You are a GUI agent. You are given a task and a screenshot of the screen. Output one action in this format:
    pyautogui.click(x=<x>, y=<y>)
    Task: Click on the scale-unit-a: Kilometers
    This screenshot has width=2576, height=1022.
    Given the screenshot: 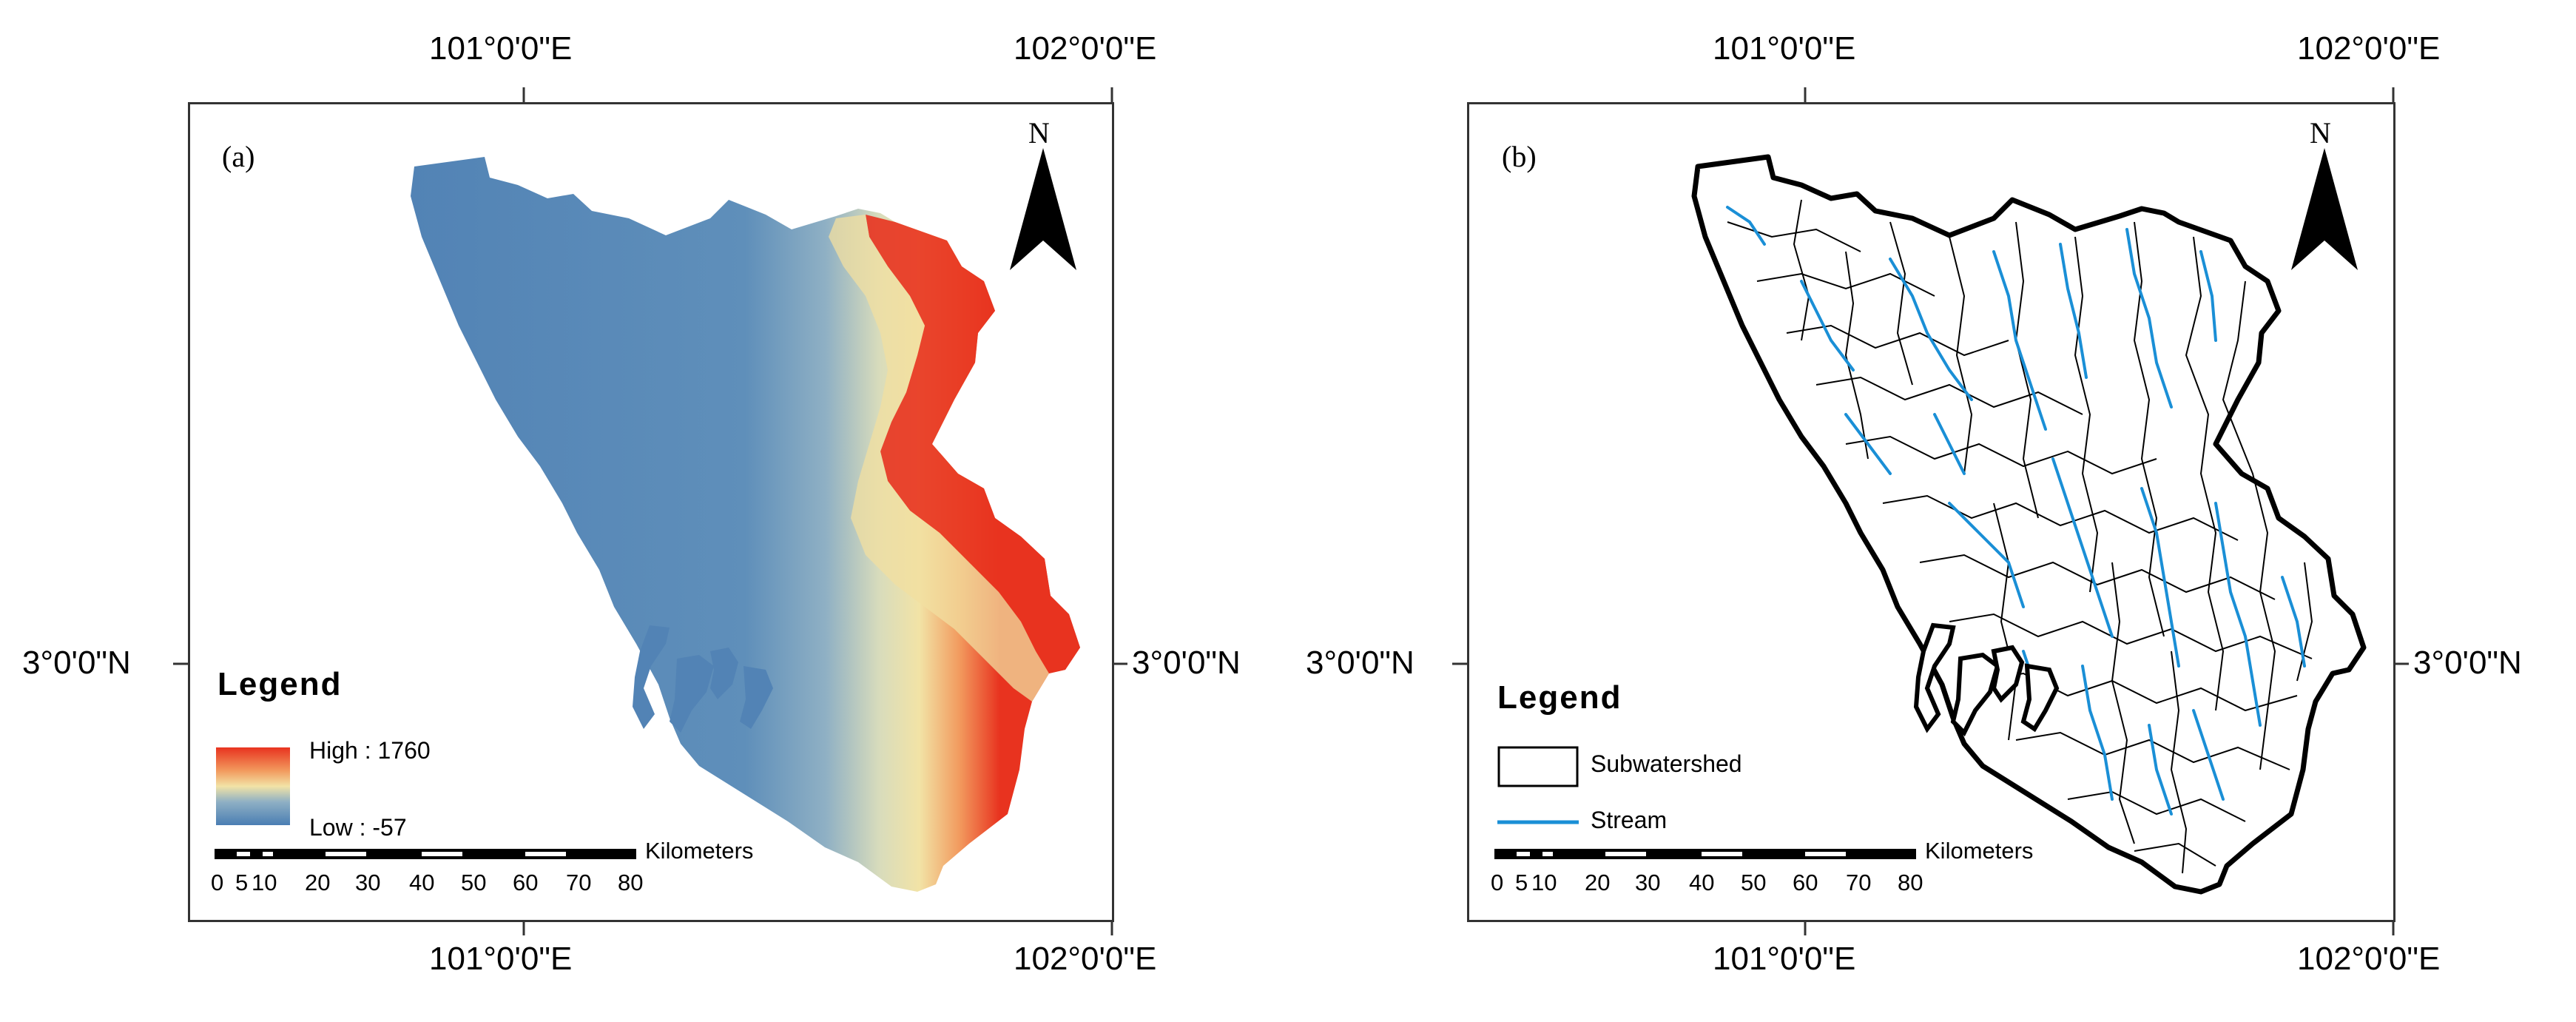 What is the action you would take?
    pyautogui.click(x=699, y=851)
    